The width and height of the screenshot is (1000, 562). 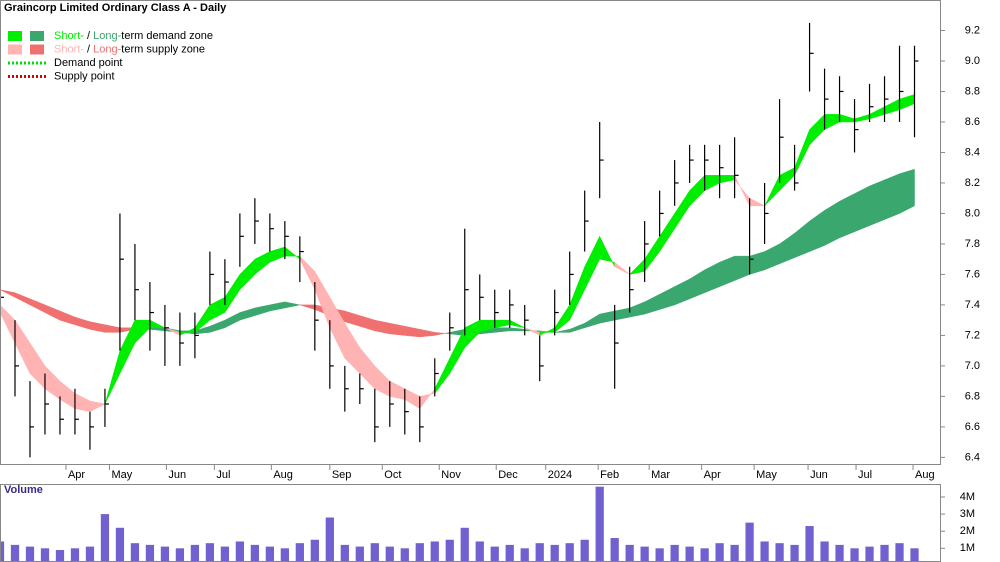 What do you see at coordinates (972, 30) in the screenshot?
I see `y-tick-label: 9.2` at bounding box center [972, 30].